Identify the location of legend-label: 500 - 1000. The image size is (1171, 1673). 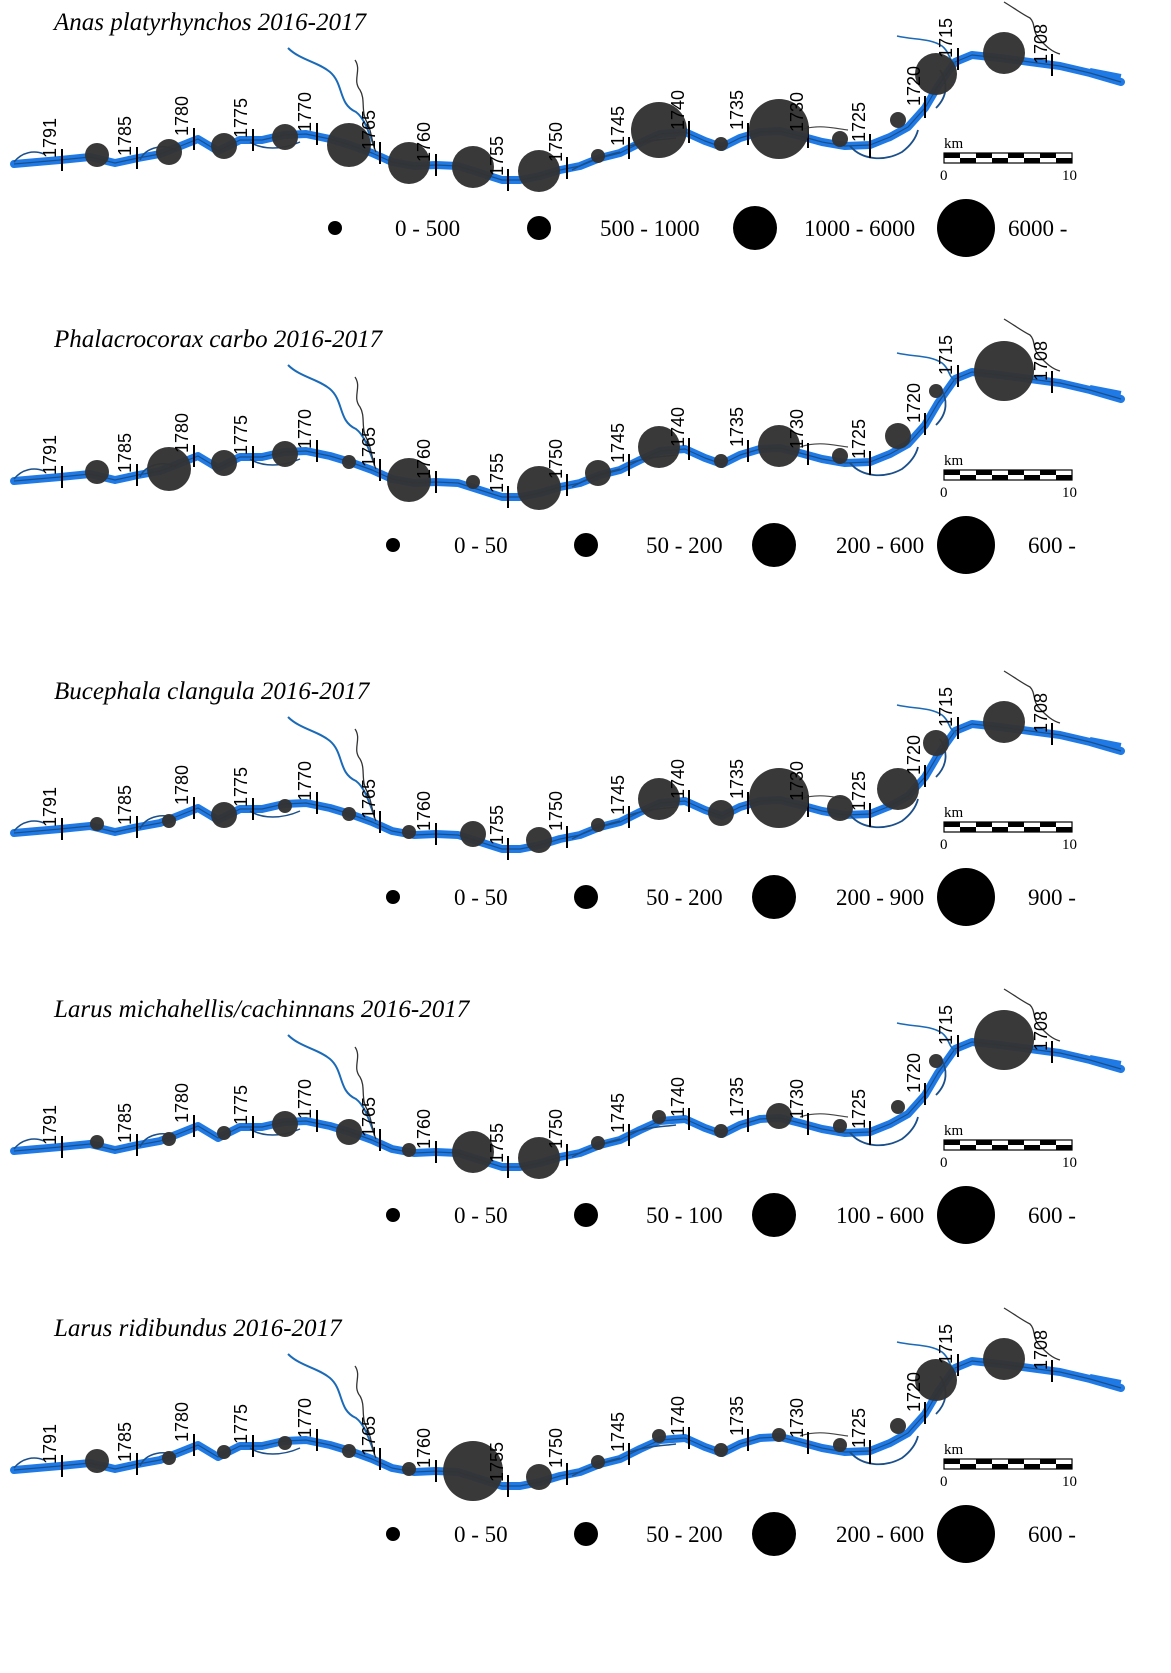
(650, 228).